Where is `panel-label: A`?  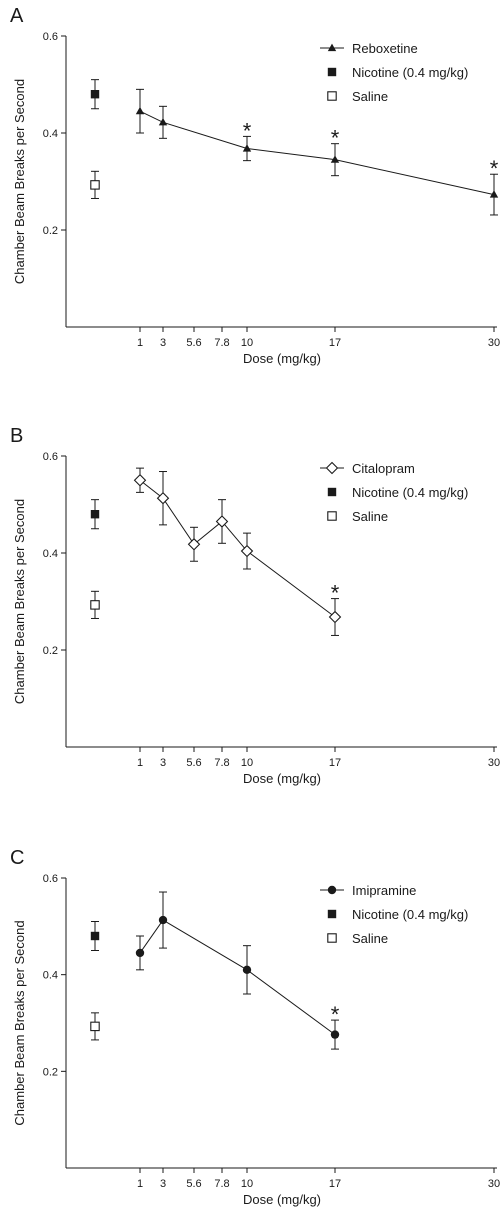 panel-label: A is located at coordinates (17, 16).